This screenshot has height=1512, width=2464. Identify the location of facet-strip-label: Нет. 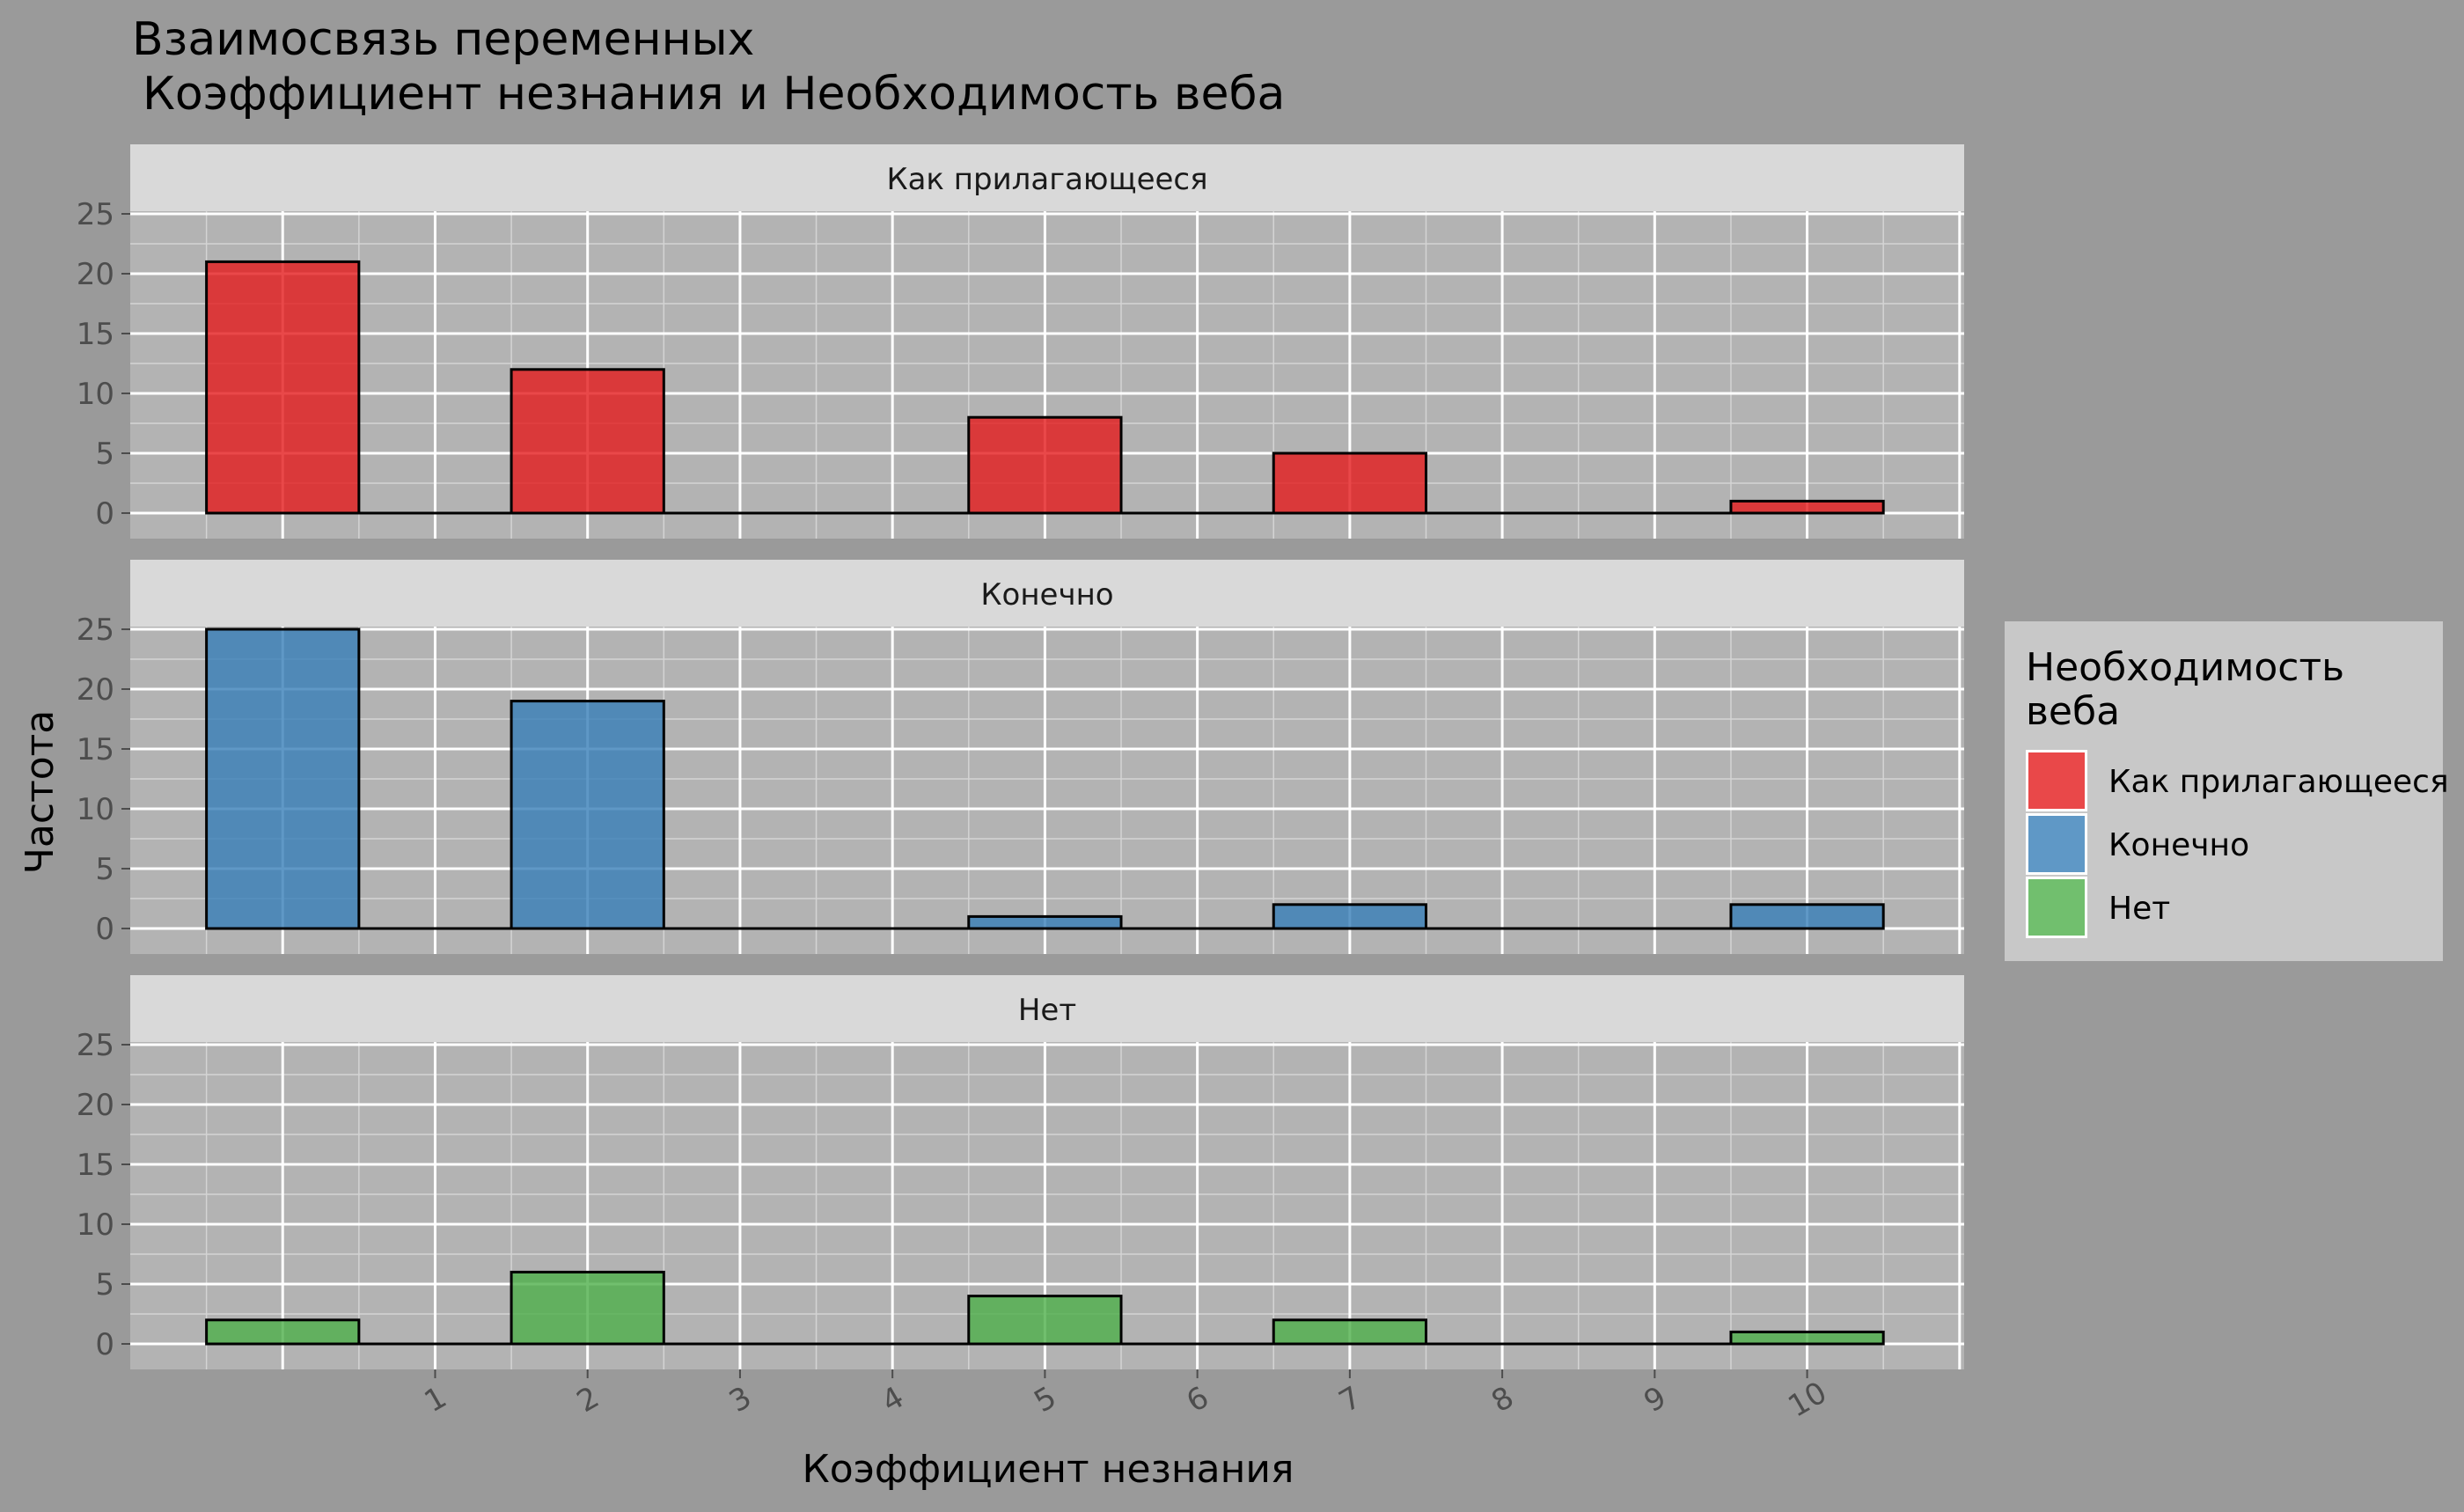
(1047, 1010).